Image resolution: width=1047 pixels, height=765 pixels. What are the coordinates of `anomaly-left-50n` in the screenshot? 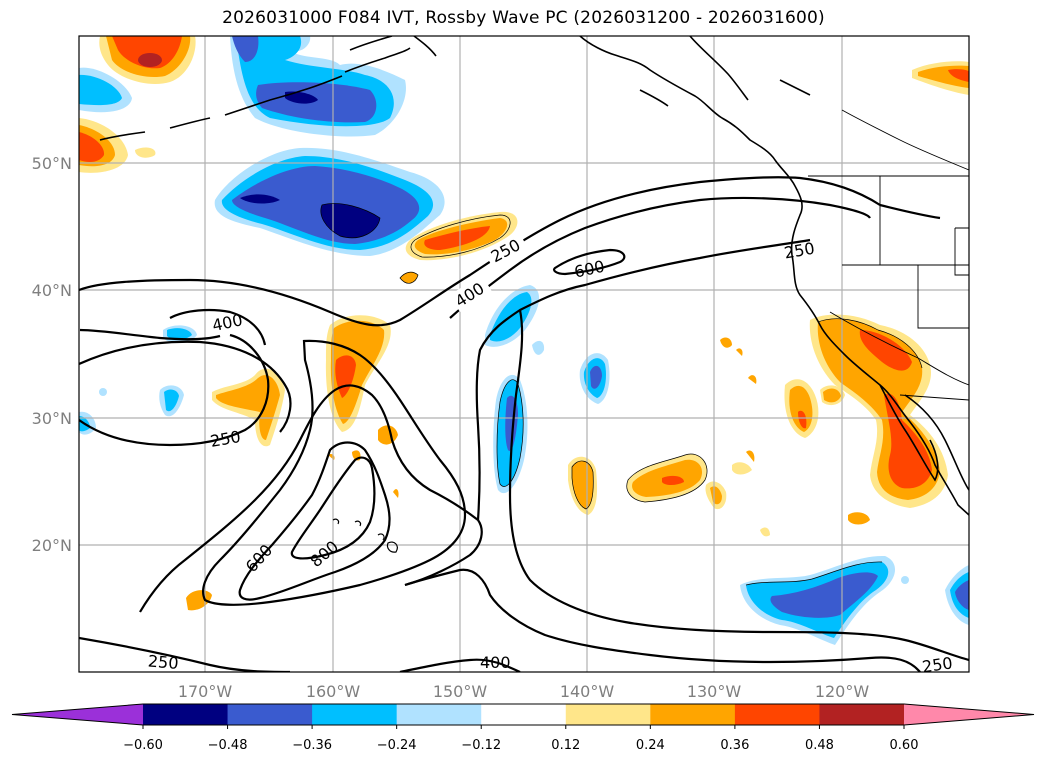 It's located at (117, 145).